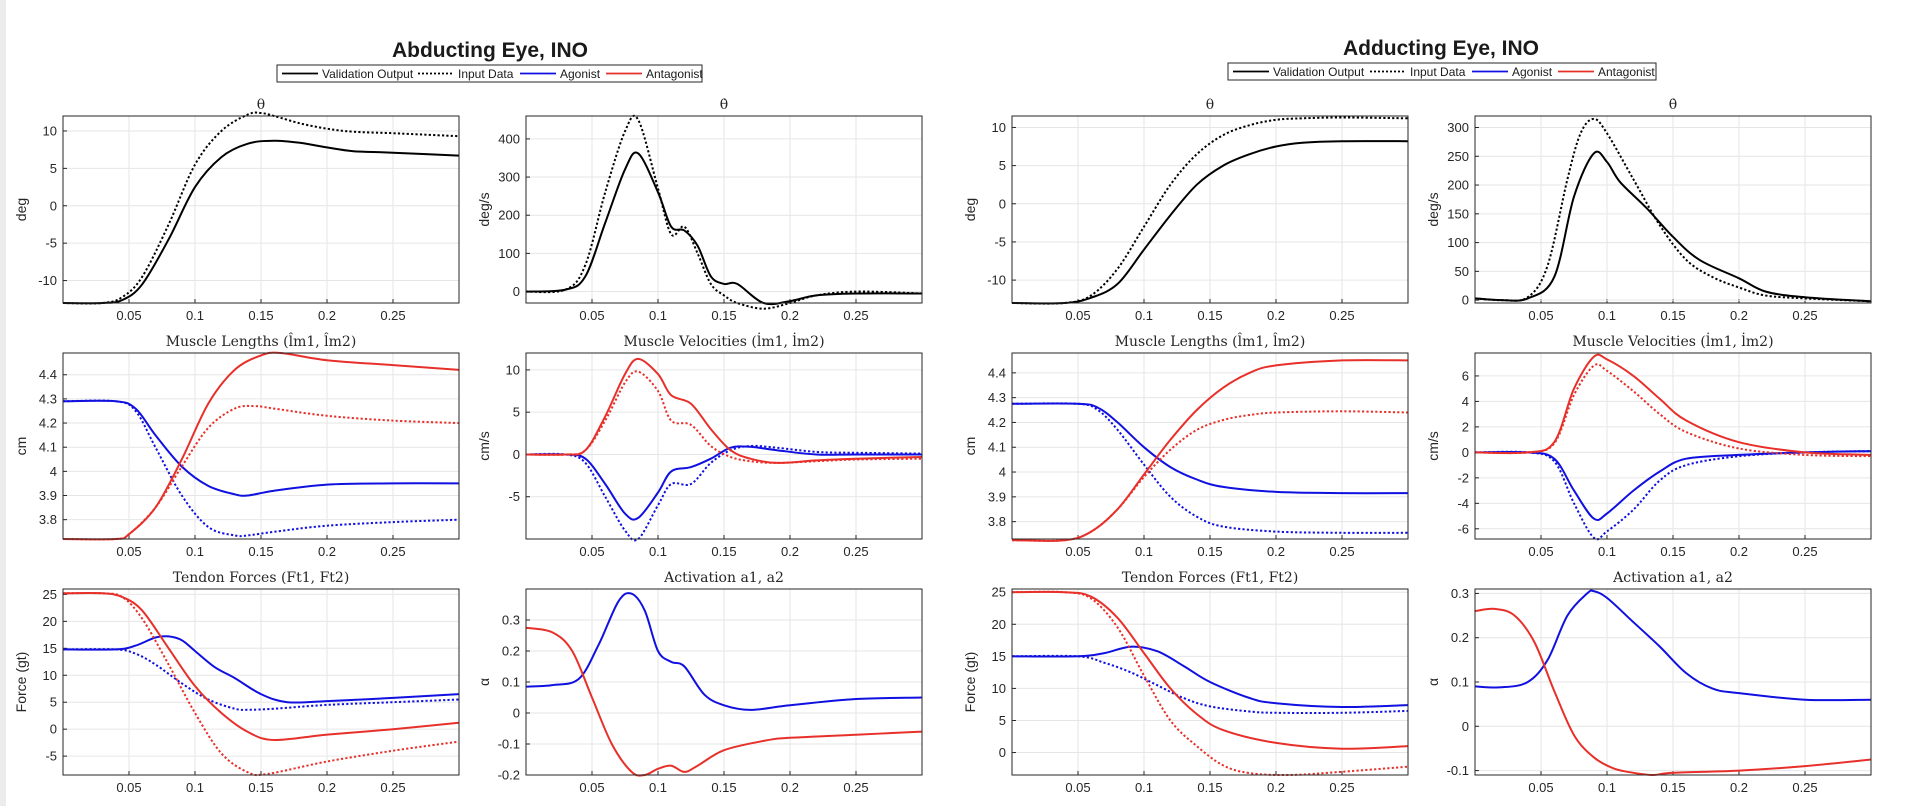  I want to click on y-tick-label: 0.2, so click(1460, 637).